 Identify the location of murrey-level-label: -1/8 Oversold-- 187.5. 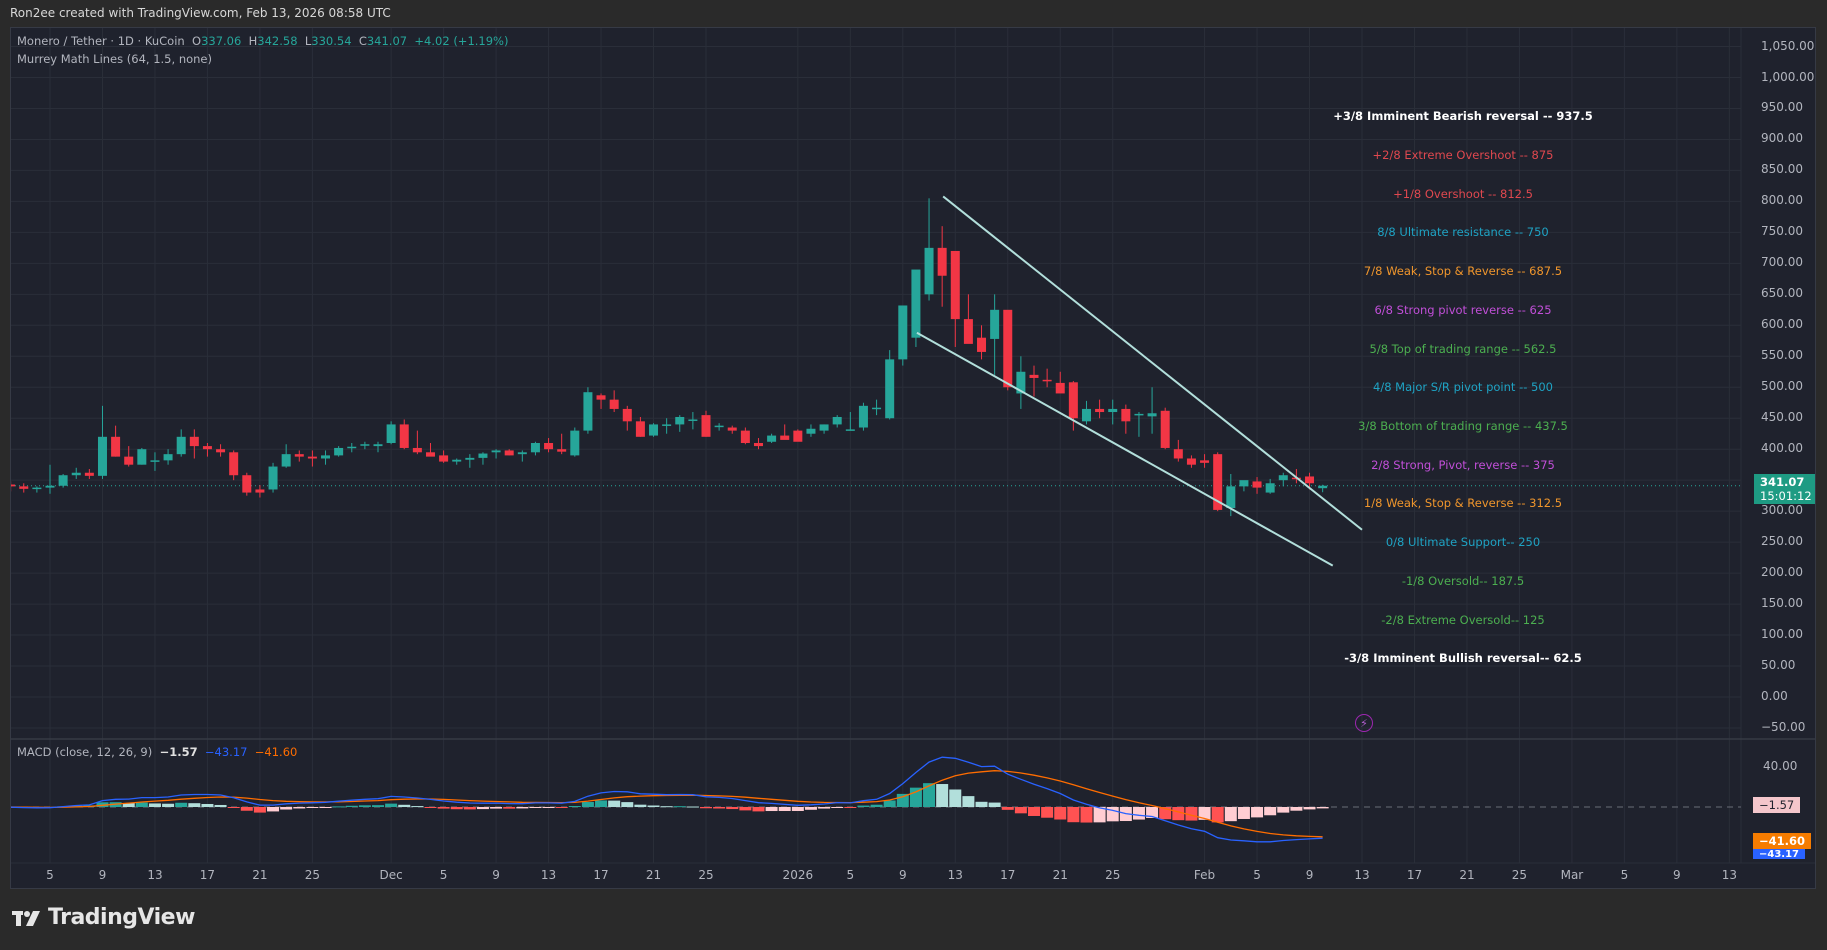
(1463, 580).